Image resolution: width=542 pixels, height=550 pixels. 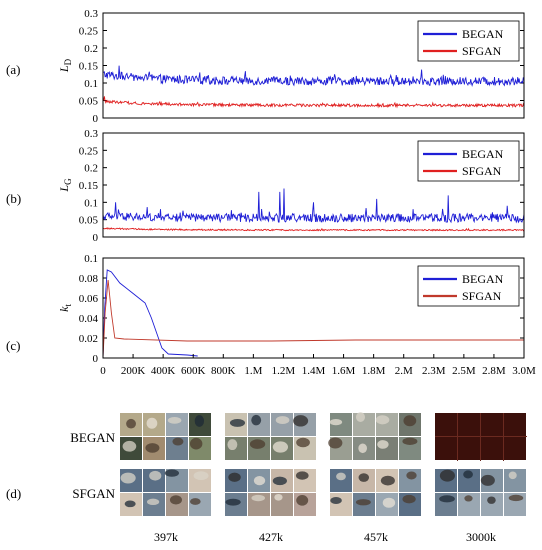 What do you see at coordinates (13, 493) in the screenshot?
I see `panel-label: (d)` at bounding box center [13, 493].